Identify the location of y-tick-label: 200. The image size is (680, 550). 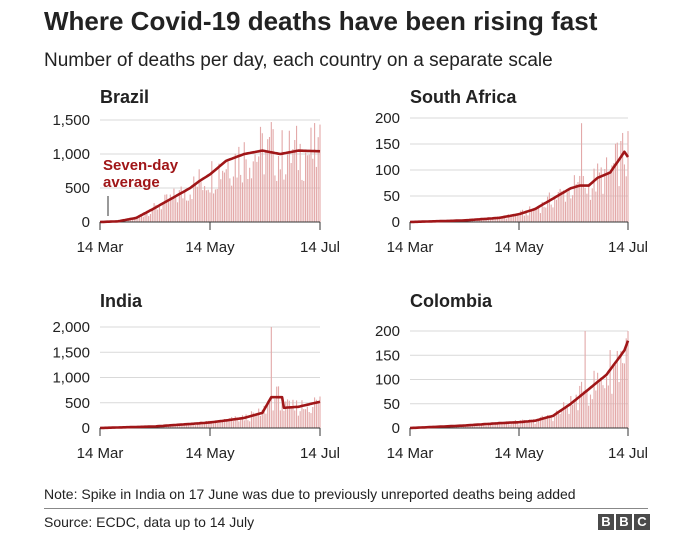
(387, 118).